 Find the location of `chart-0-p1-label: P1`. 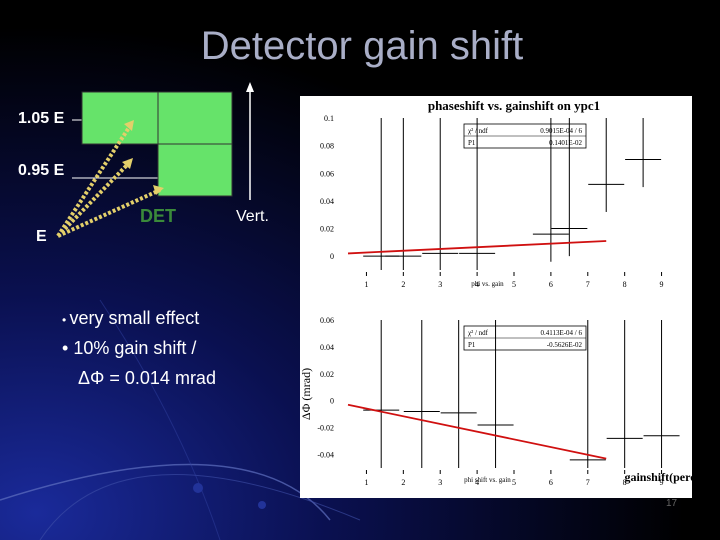

chart-0-p1-label: P1 is located at coordinates (472, 143).